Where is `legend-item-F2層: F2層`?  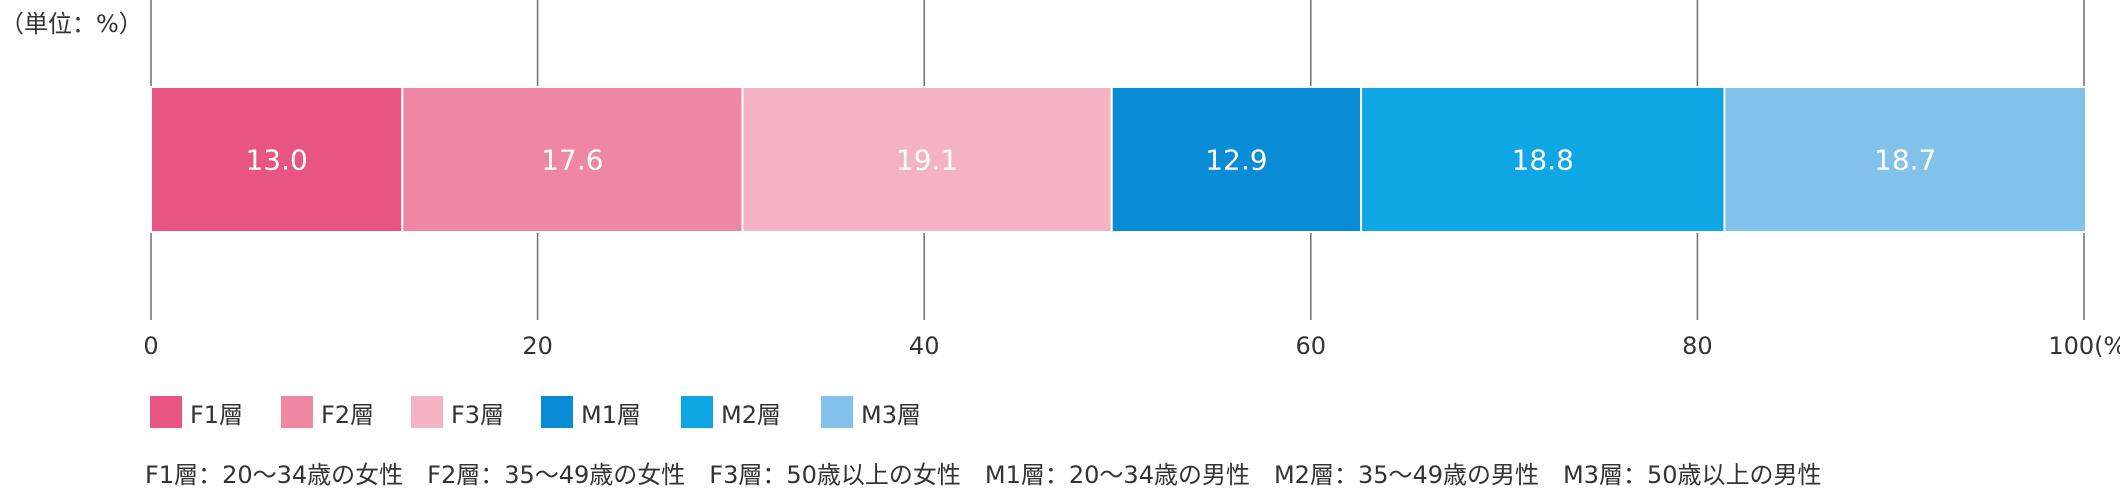 legend-item-F2層: F2層 is located at coordinates (327, 412).